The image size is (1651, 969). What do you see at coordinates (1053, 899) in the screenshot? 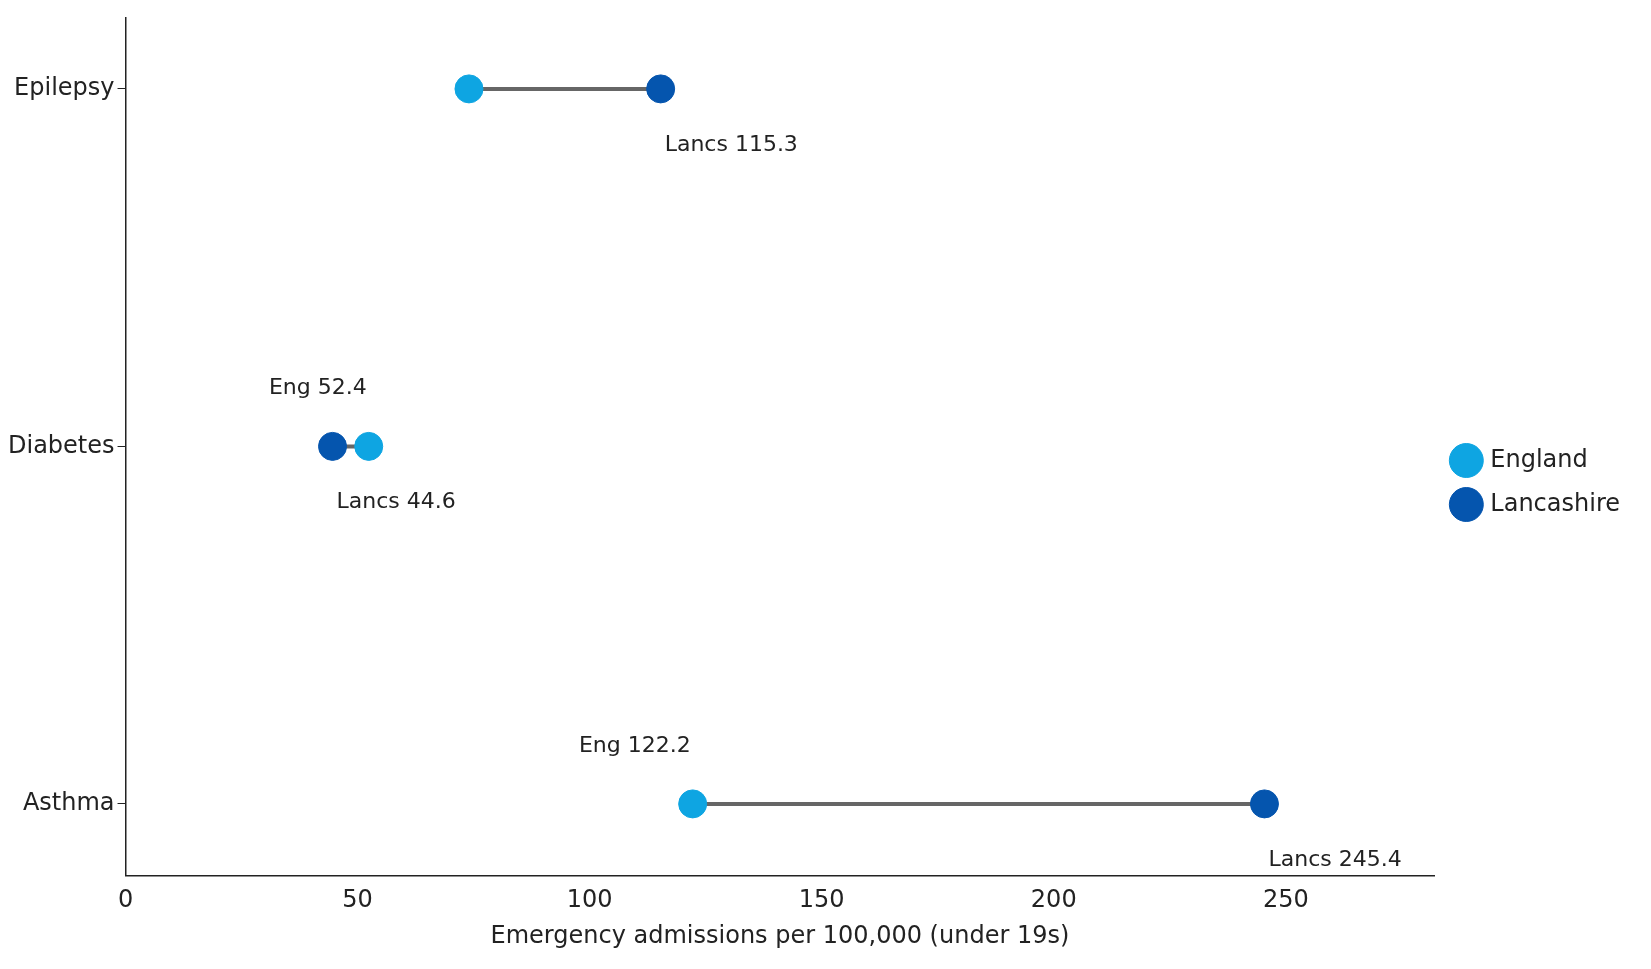
I see `x-tick-label: 200` at bounding box center [1053, 899].